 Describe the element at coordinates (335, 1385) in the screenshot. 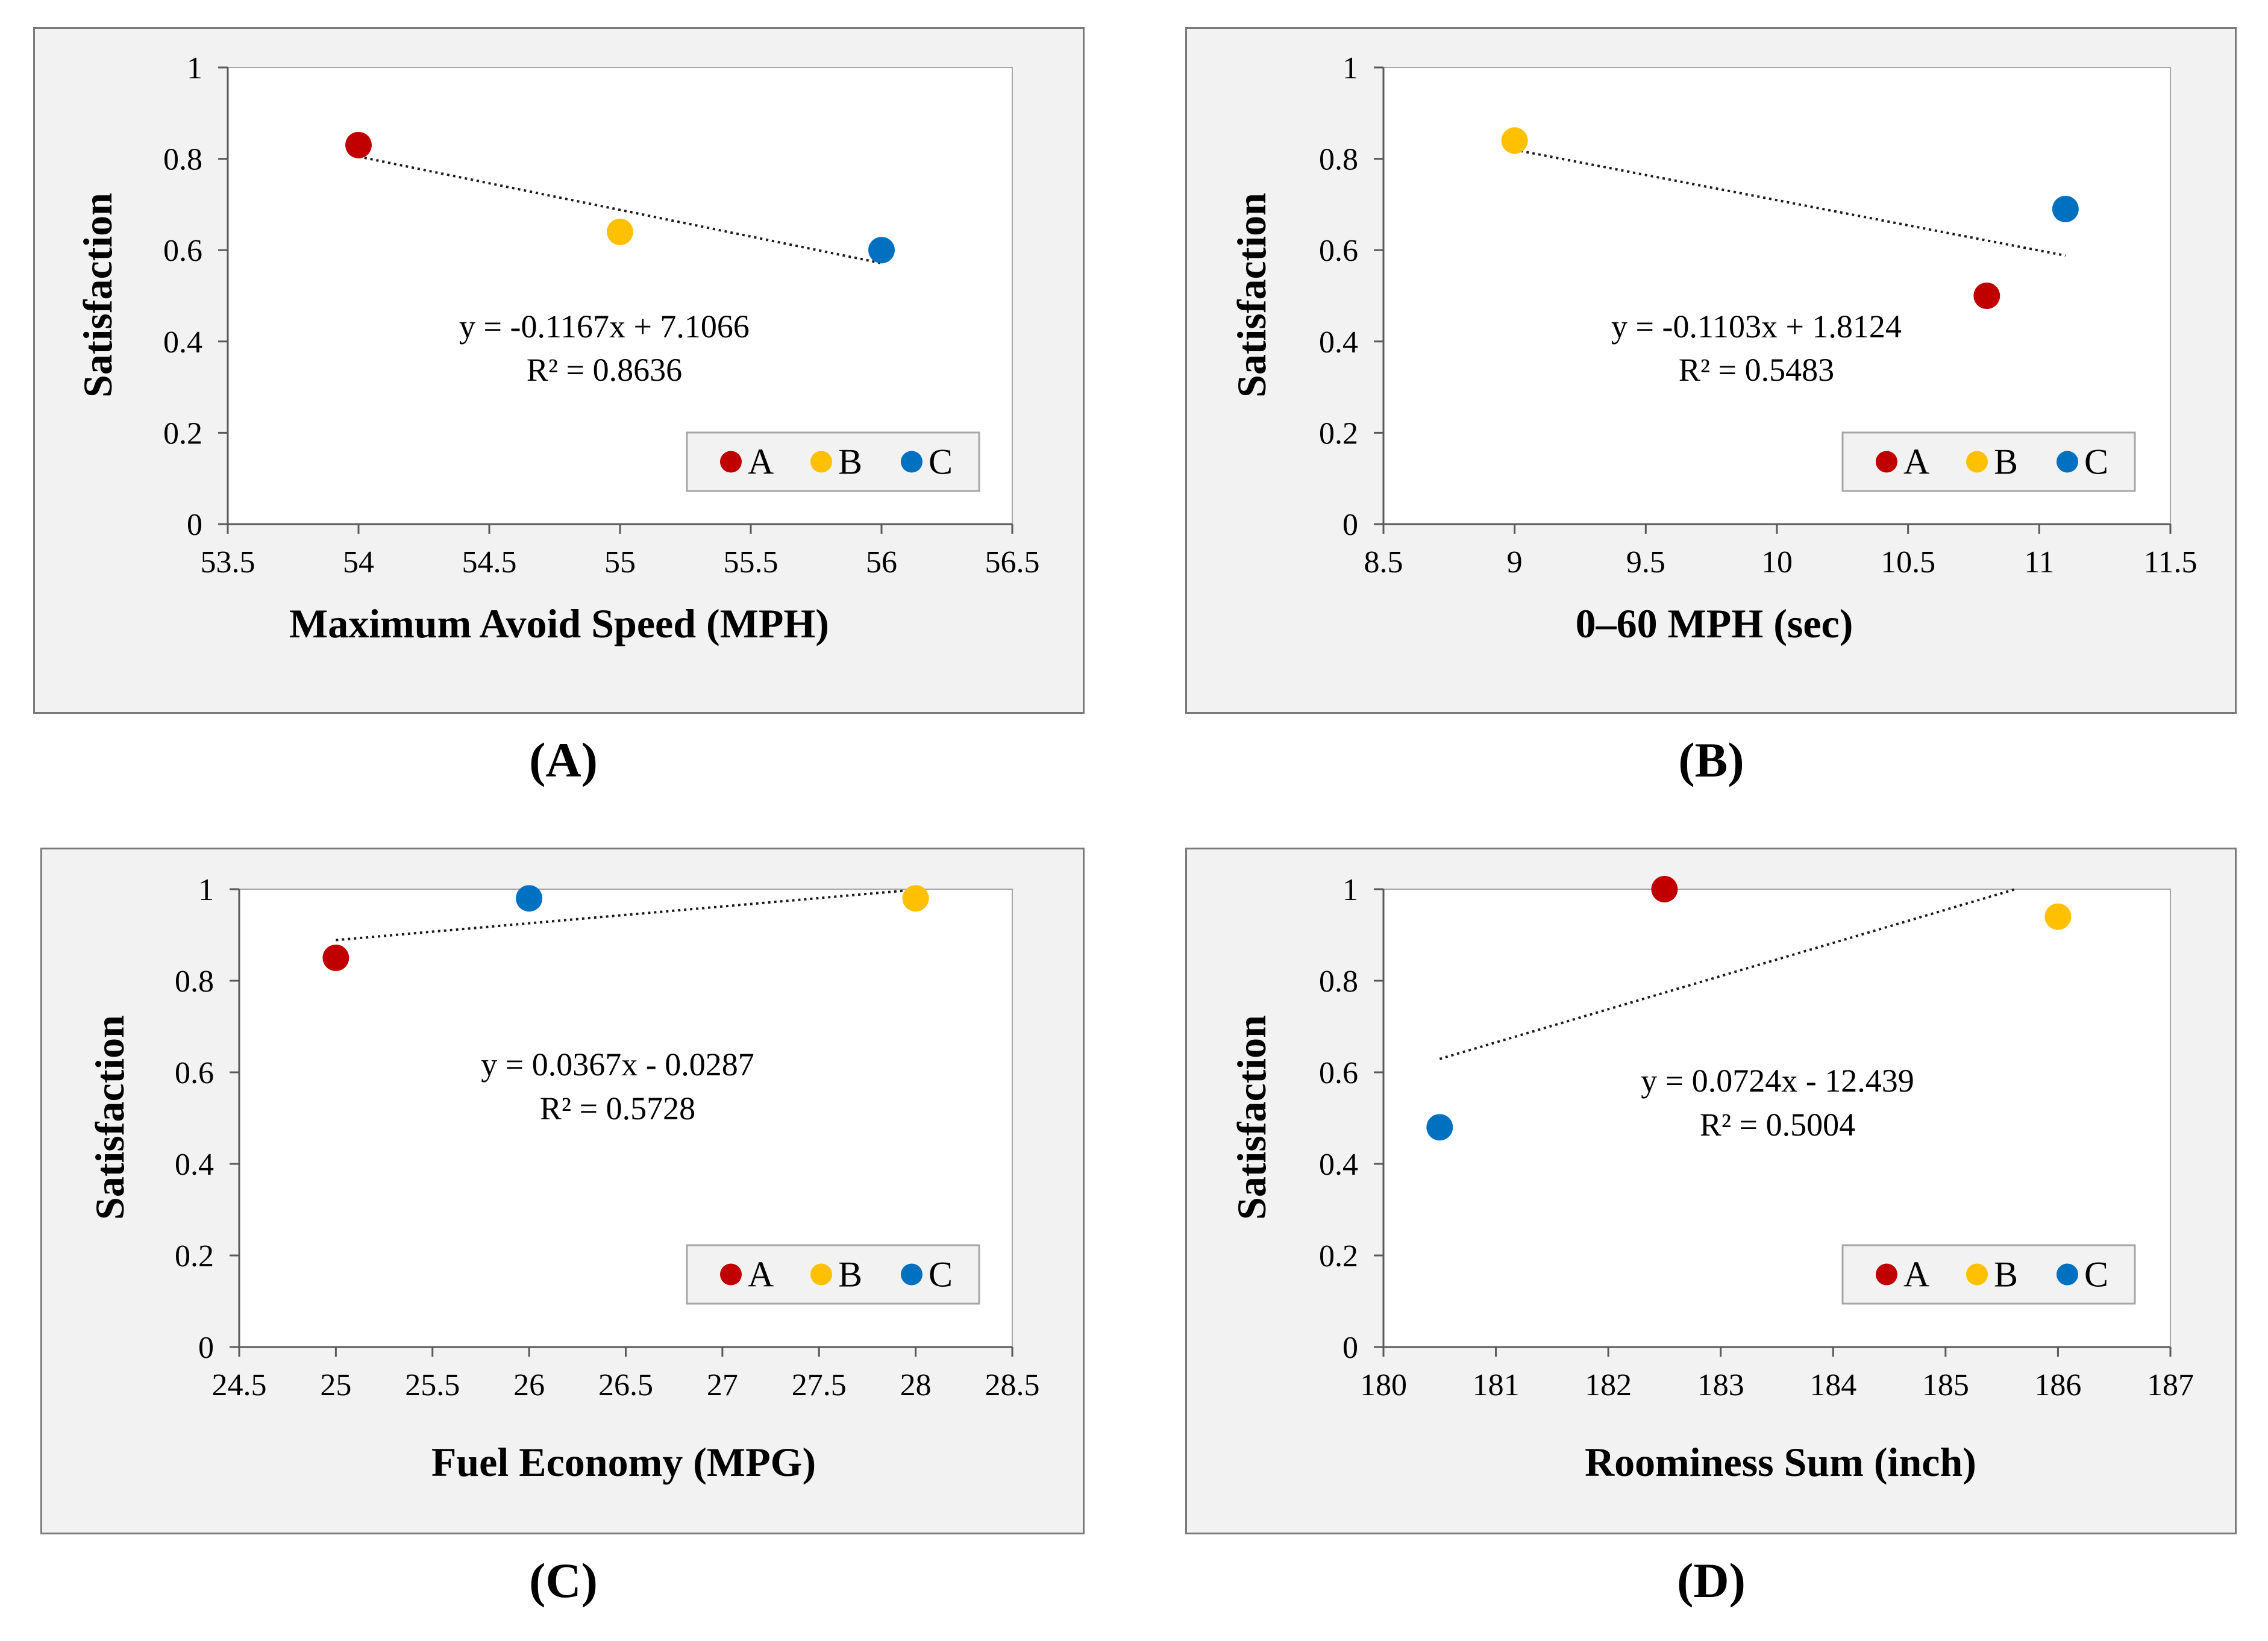

I see `x-tick-label: 25` at that location.